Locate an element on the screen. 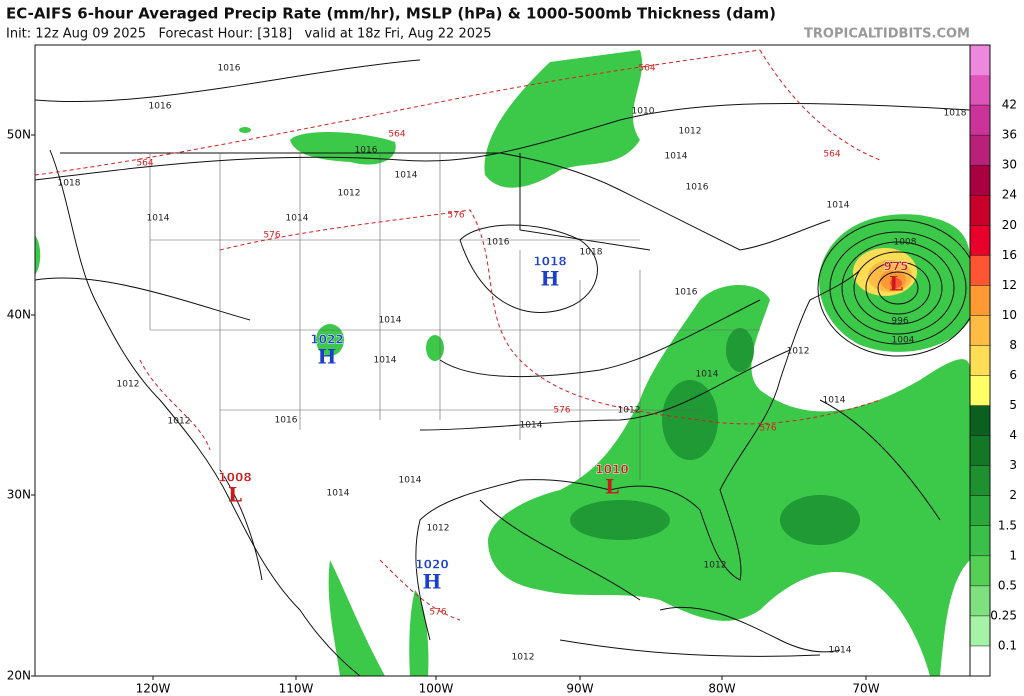  center-pressure: 1018 is located at coordinates (549, 262).